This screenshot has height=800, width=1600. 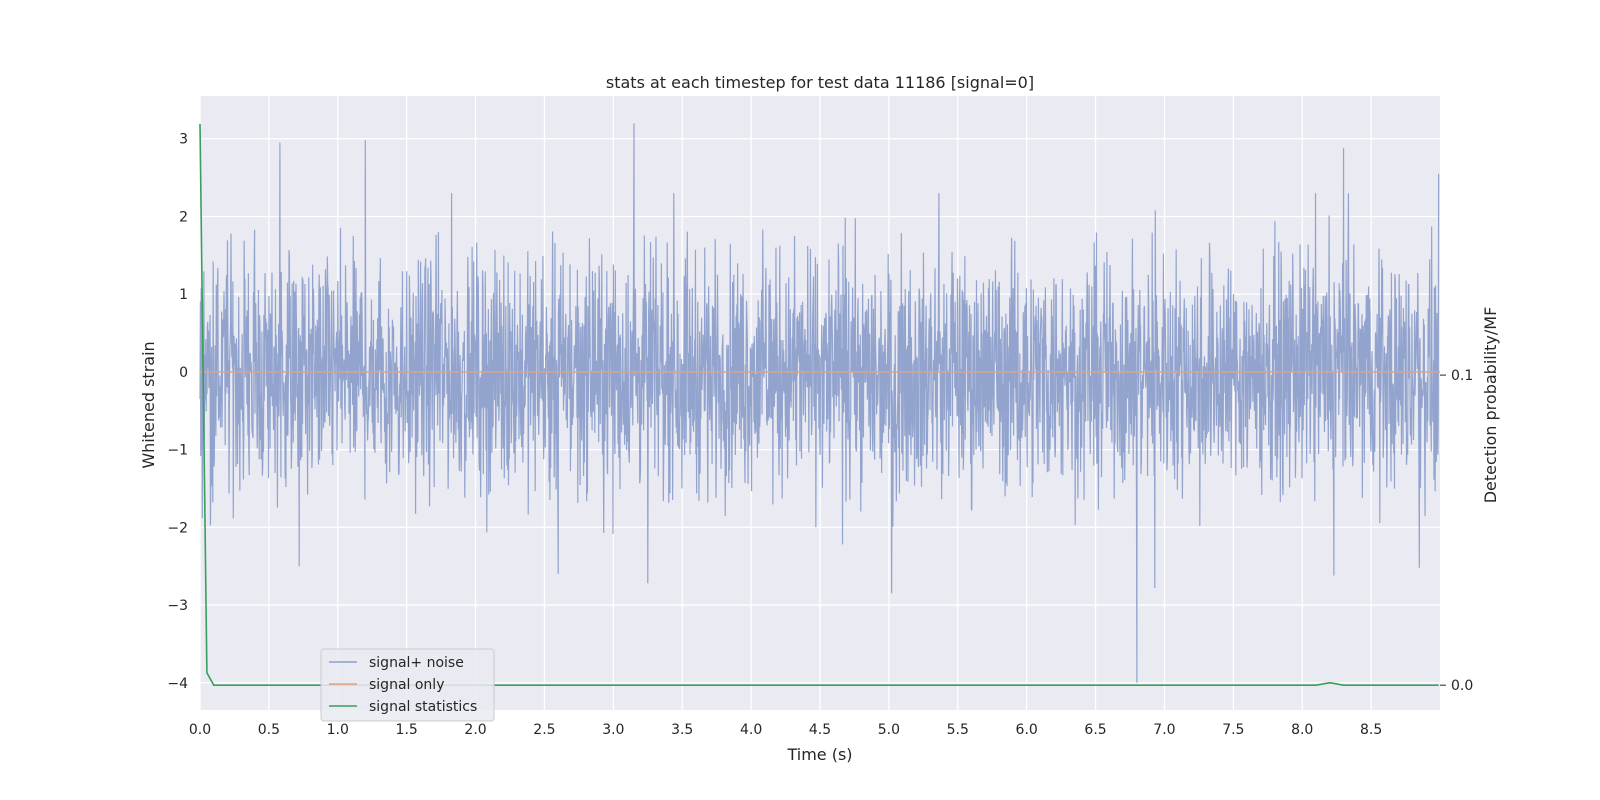 I want to click on legend-box, so click(x=407, y=685).